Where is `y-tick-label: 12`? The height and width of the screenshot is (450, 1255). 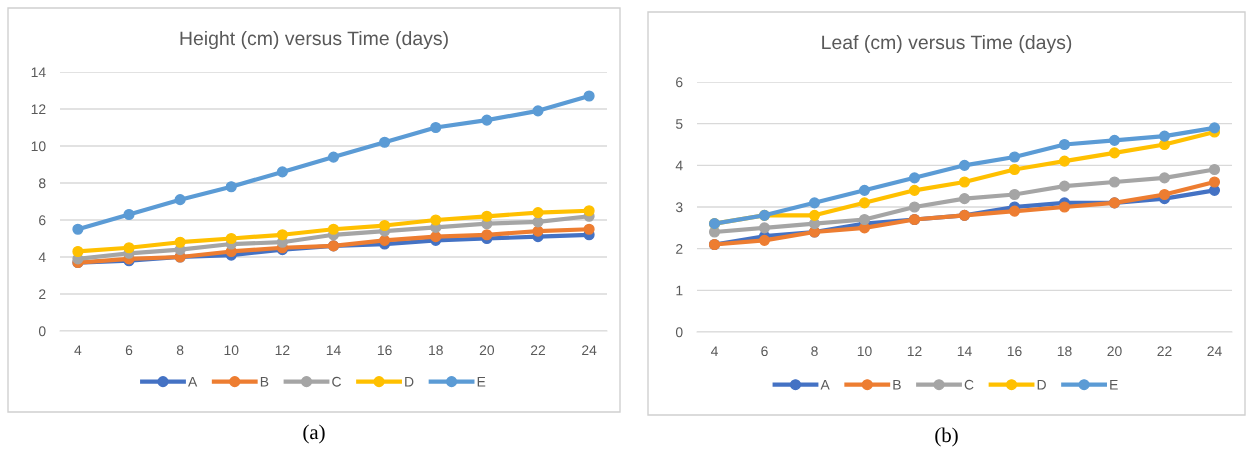 y-tick-label: 12 is located at coordinates (38, 109).